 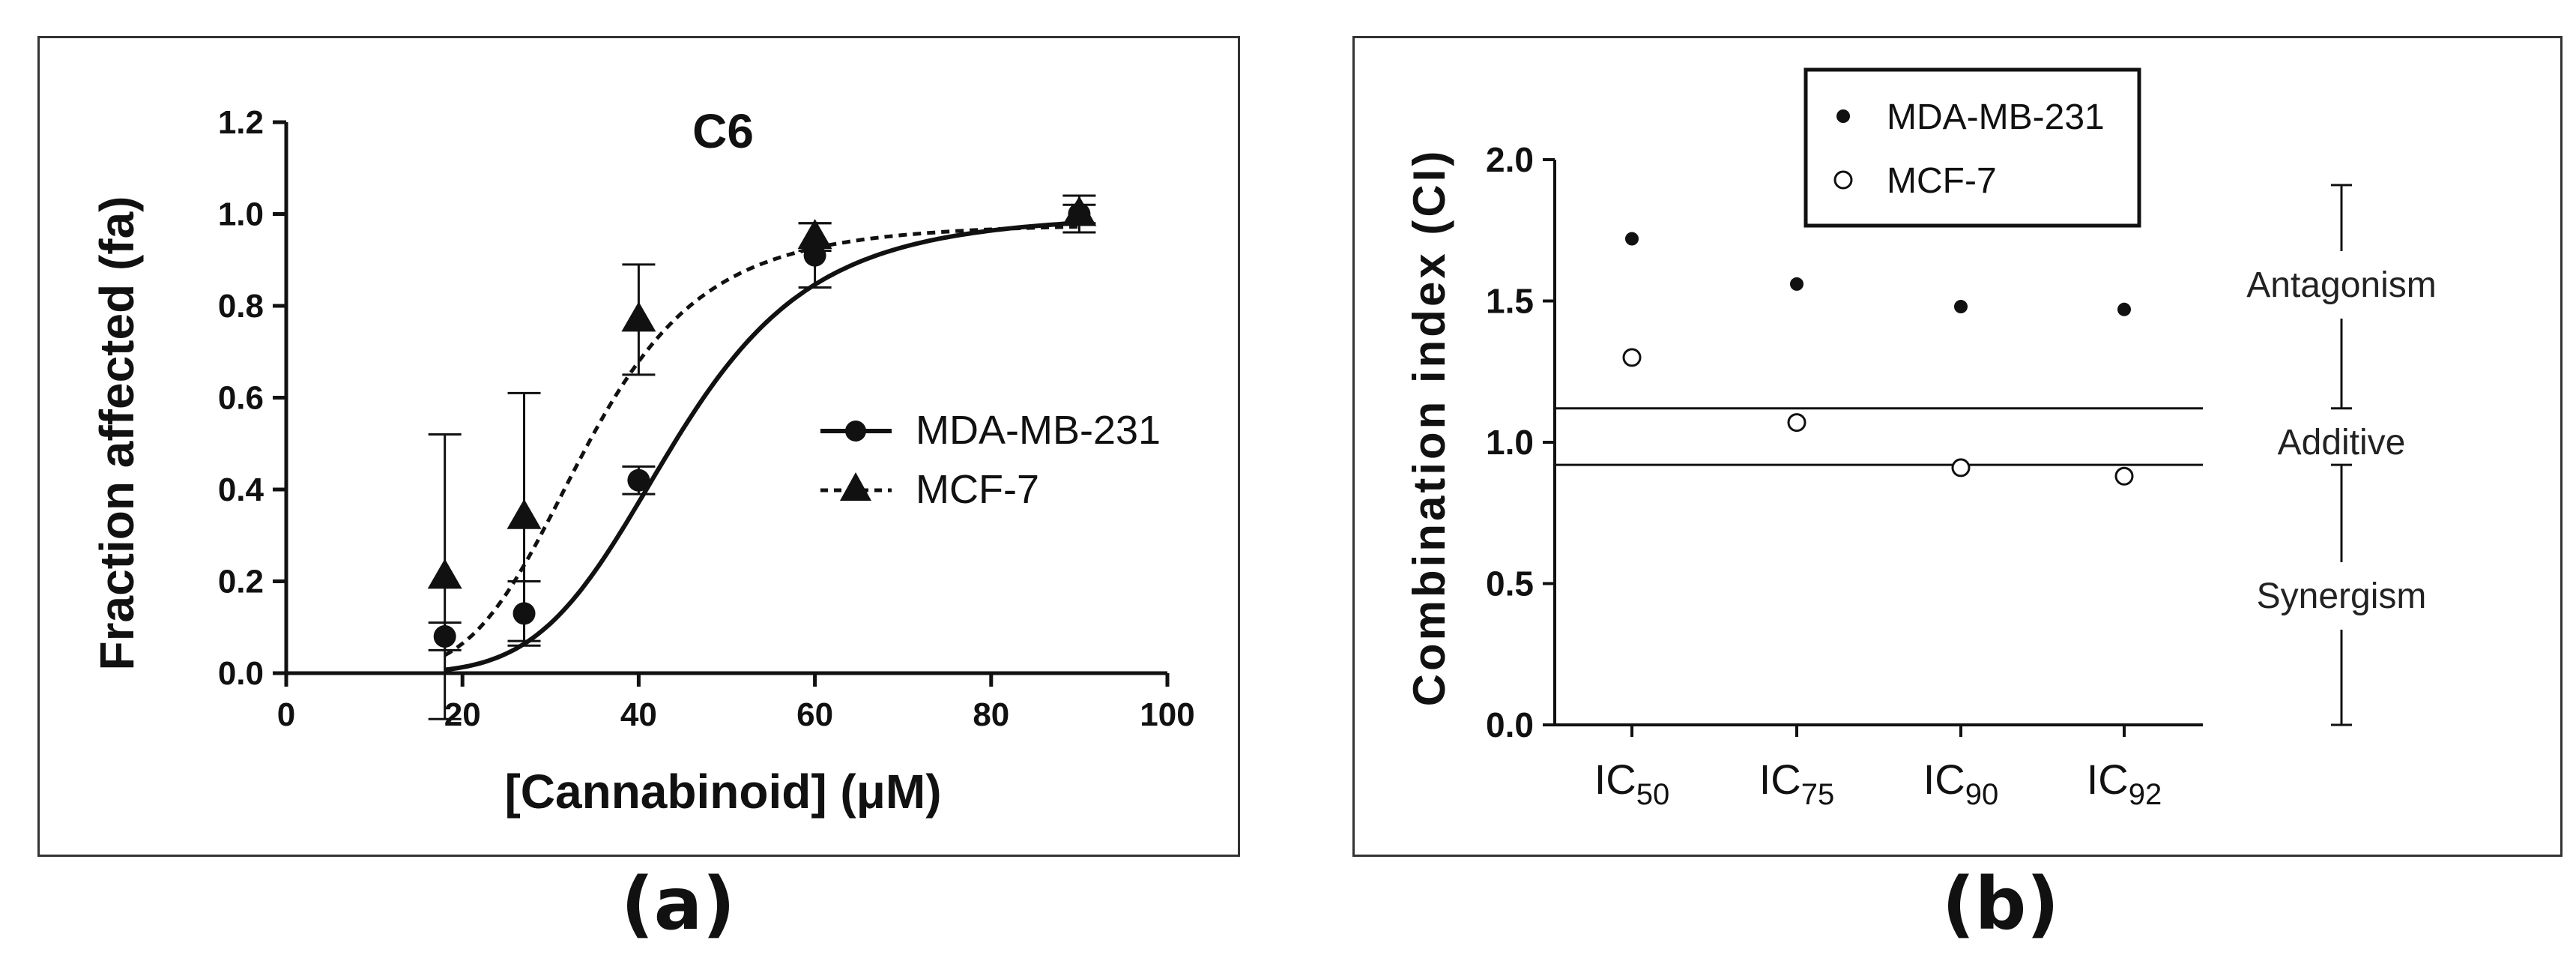 What do you see at coordinates (723, 131) in the screenshot?
I see `chart-a-title: C6` at bounding box center [723, 131].